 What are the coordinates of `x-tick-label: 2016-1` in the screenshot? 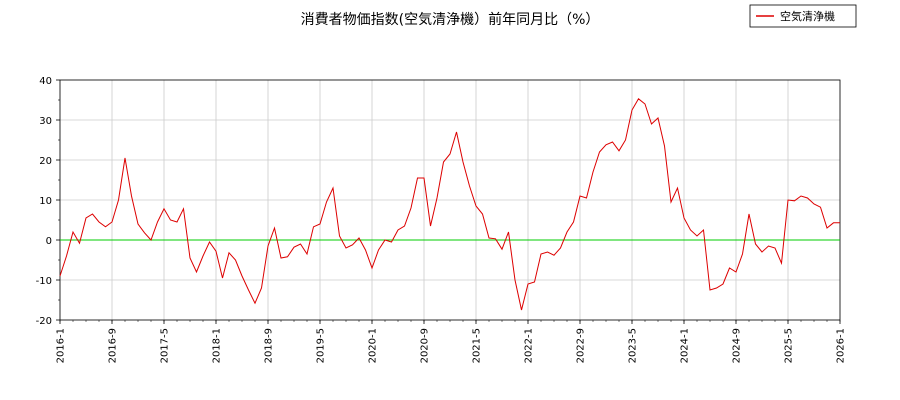 It's located at (61, 345).